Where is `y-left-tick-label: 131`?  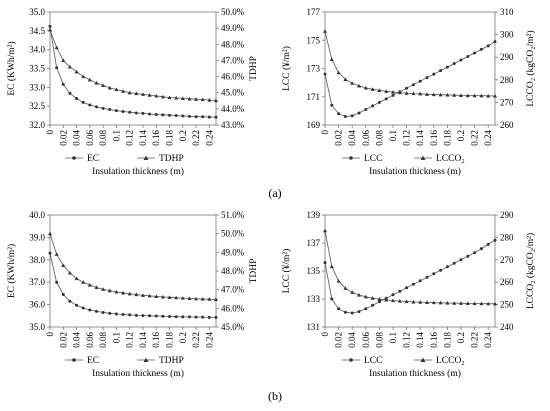
y-left-tick-label: 131 is located at coordinates (314, 327).